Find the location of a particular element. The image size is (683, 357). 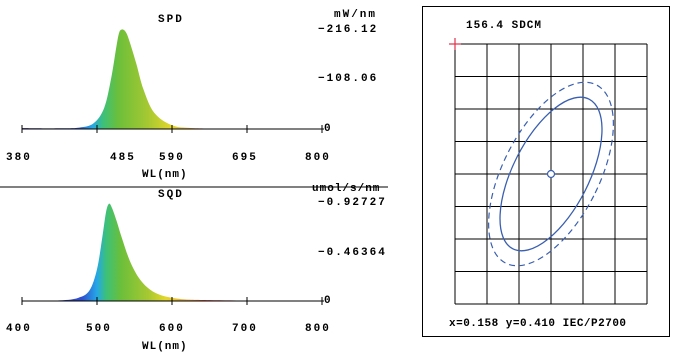

sdcm-value-label: 156.4 SDCM is located at coordinates (504, 26).